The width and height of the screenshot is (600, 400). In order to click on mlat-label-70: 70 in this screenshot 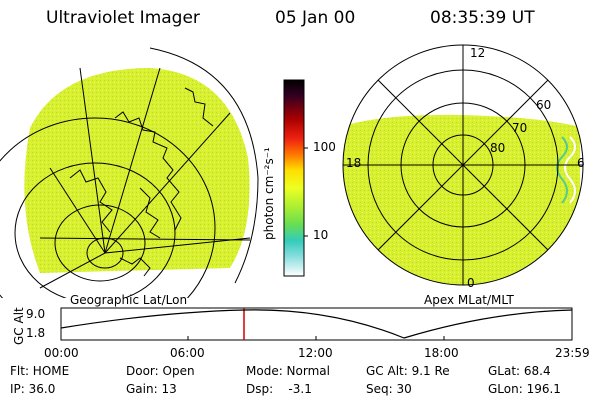, I will do `click(520, 128)`.